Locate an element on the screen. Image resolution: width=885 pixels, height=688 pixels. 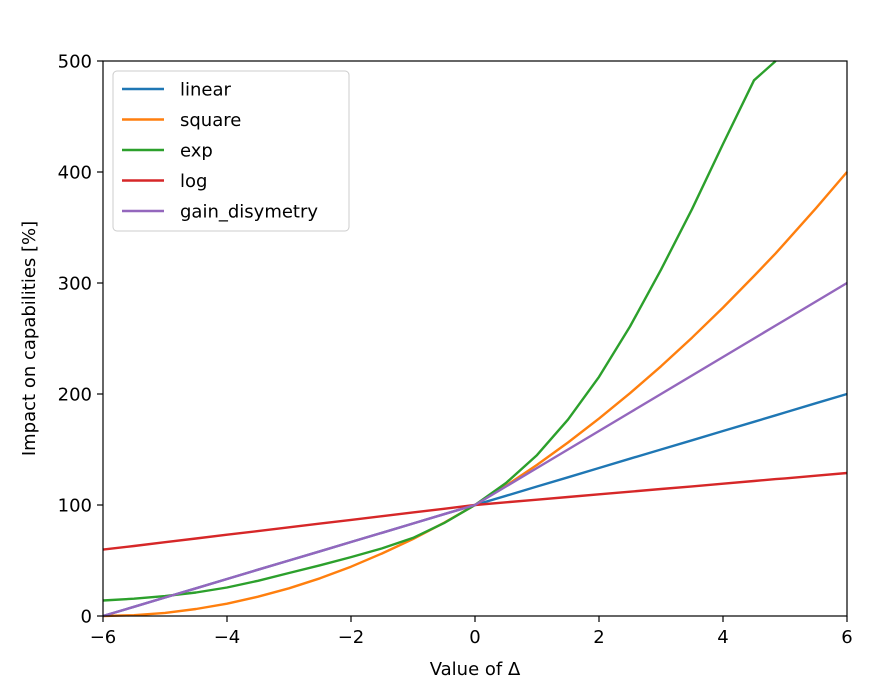
x-tick-label: 4 is located at coordinates (722, 637).